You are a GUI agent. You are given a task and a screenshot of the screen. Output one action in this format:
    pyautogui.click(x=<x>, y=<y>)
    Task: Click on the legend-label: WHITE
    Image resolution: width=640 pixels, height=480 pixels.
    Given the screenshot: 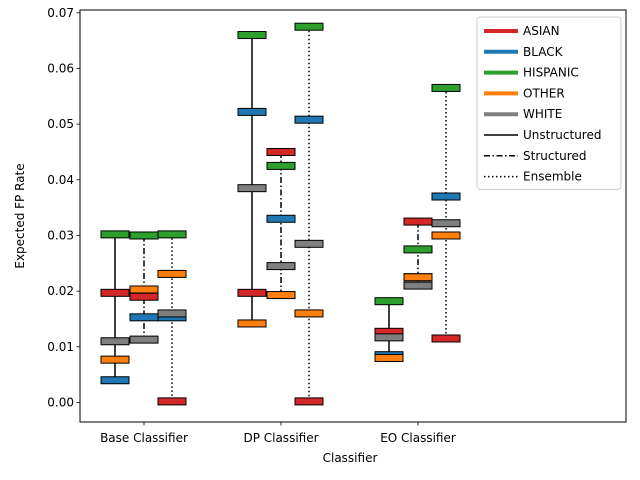 What is the action you would take?
    pyautogui.click(x=542, y=114)
    